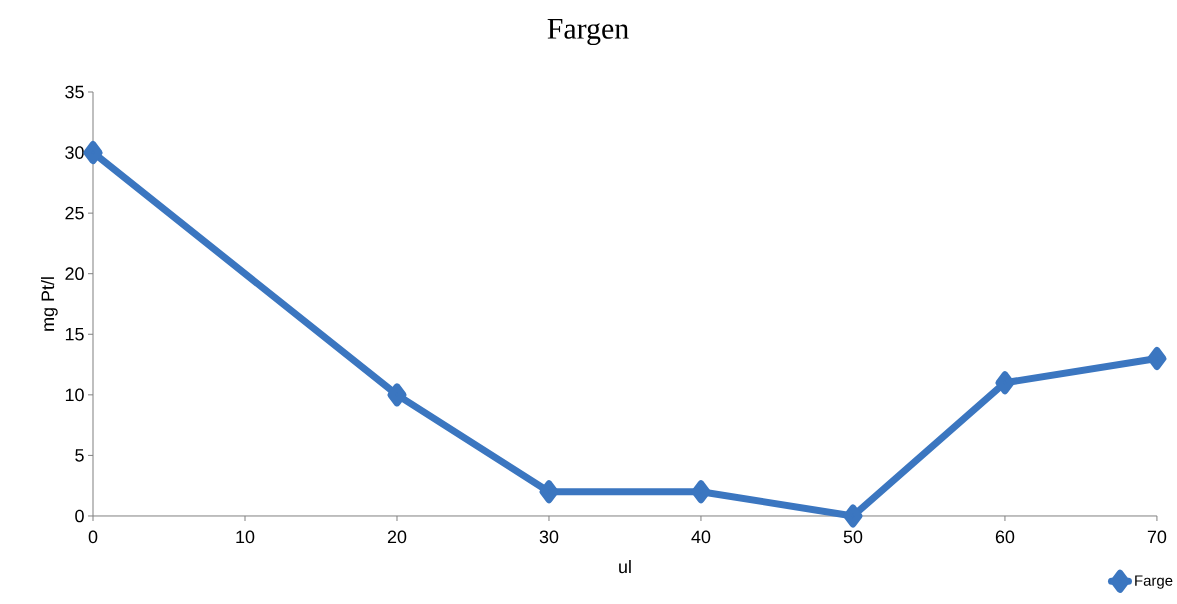  Describe the element at coordinates (588, 31) in the screenshot. I see `chart-title: Fargen` at that location.